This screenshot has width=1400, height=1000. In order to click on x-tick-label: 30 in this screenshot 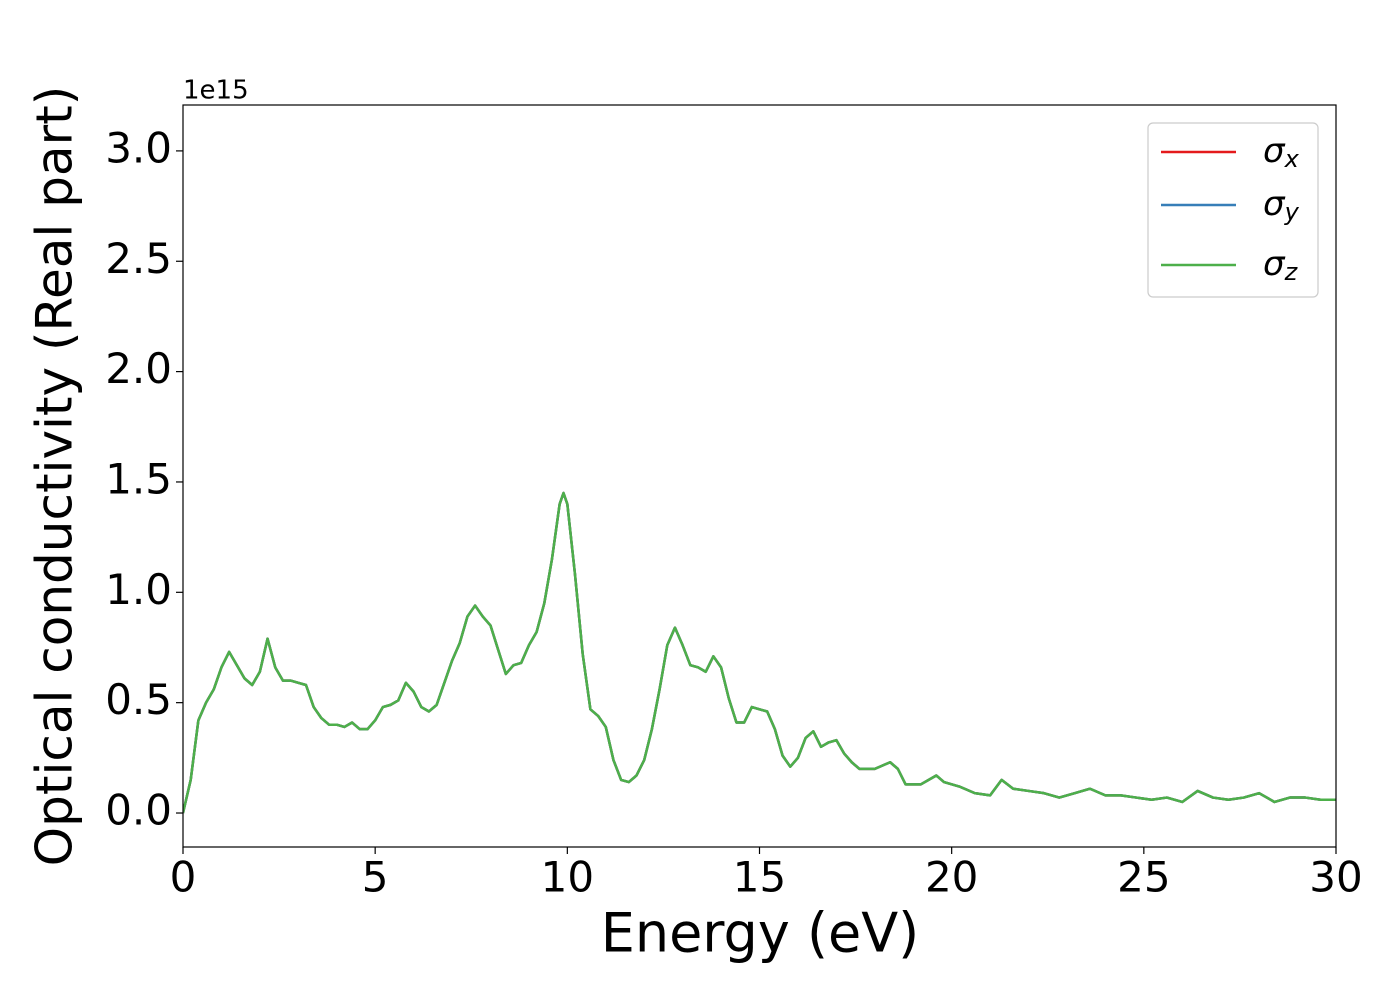, I will do `click(1335, 877)`.